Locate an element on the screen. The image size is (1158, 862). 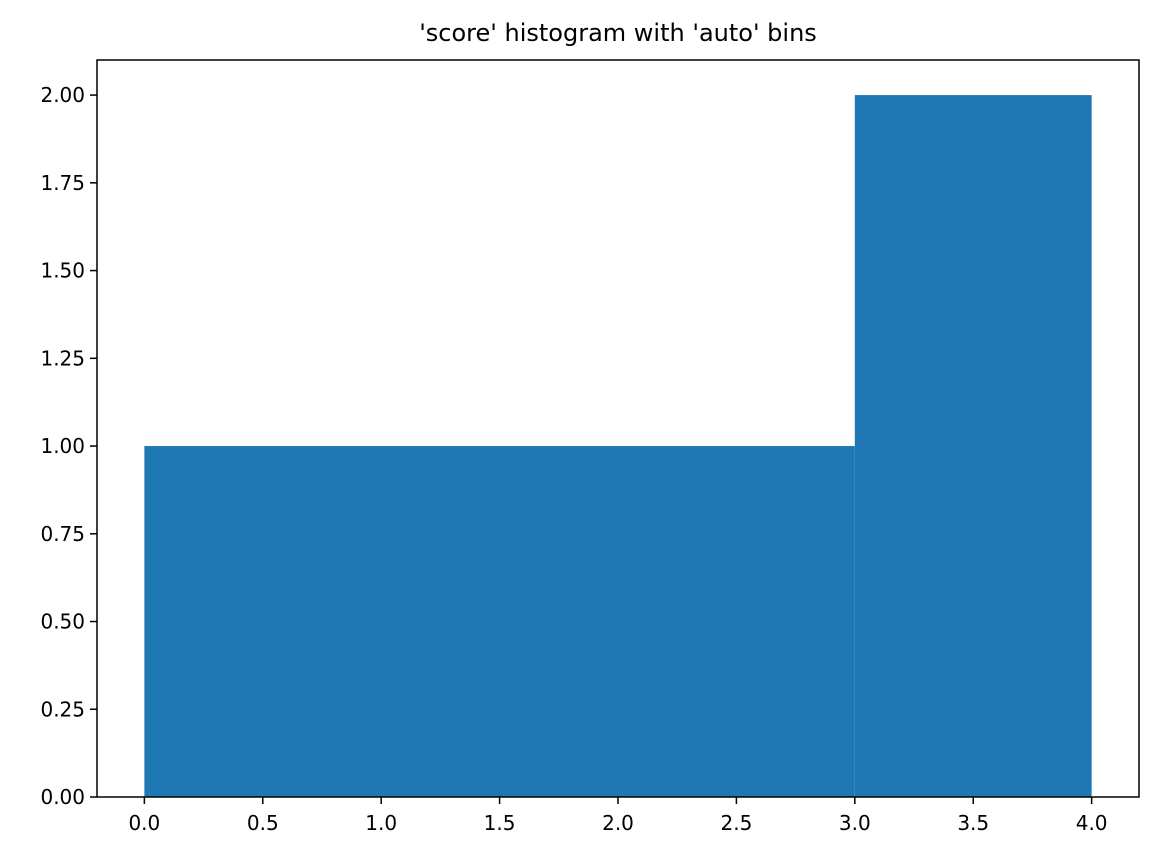
y-tick-label: 2.00 is located at coordinates (62, 95).